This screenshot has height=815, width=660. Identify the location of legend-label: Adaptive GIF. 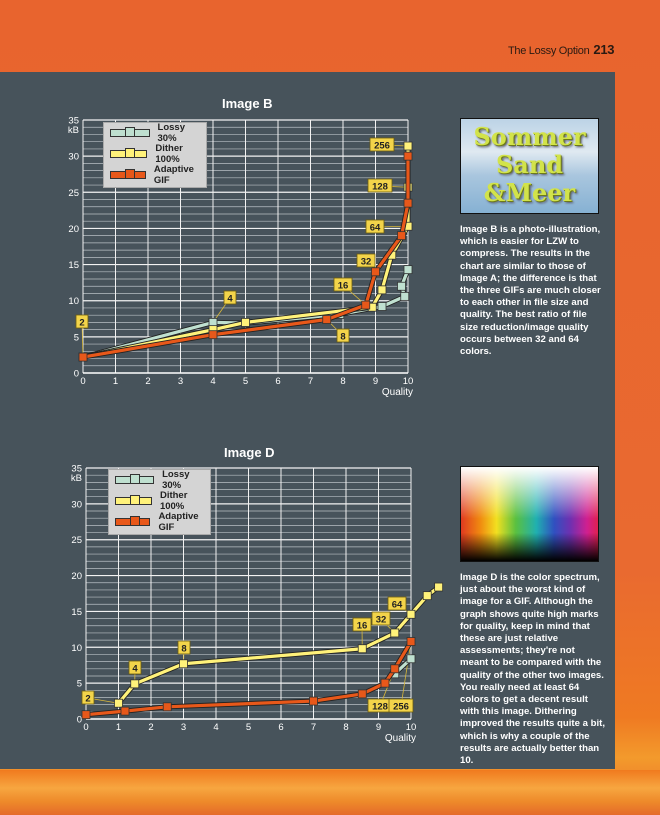
(178, 522).